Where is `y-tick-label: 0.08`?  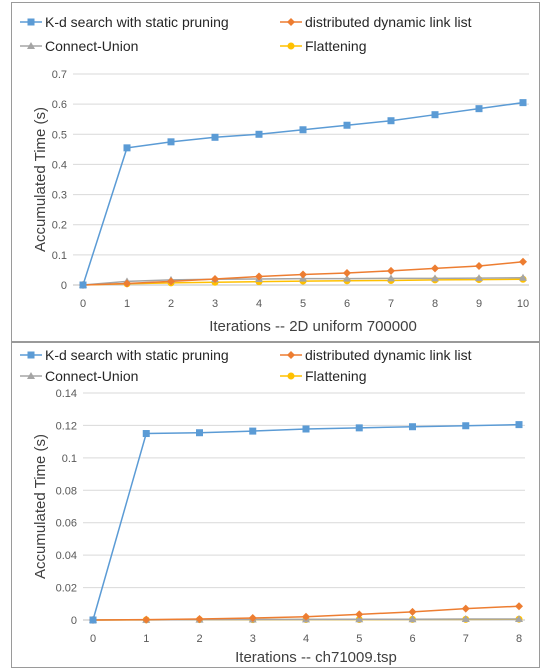
y-tick-label: 0.08 is located at coordinates (66, 491).